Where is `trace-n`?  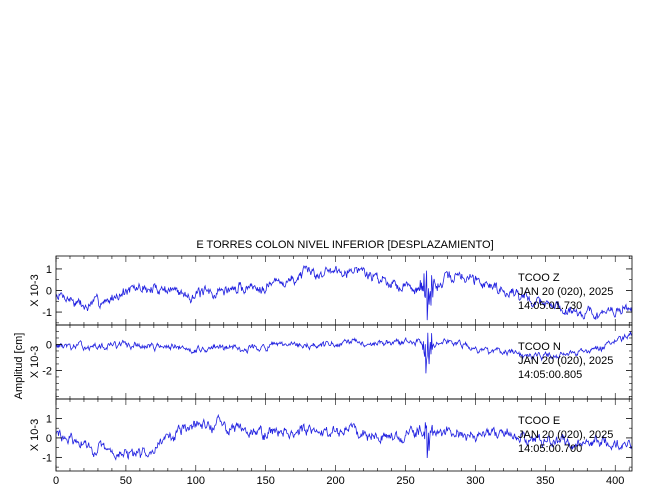 trace-n is located at coordinates (344, 352).